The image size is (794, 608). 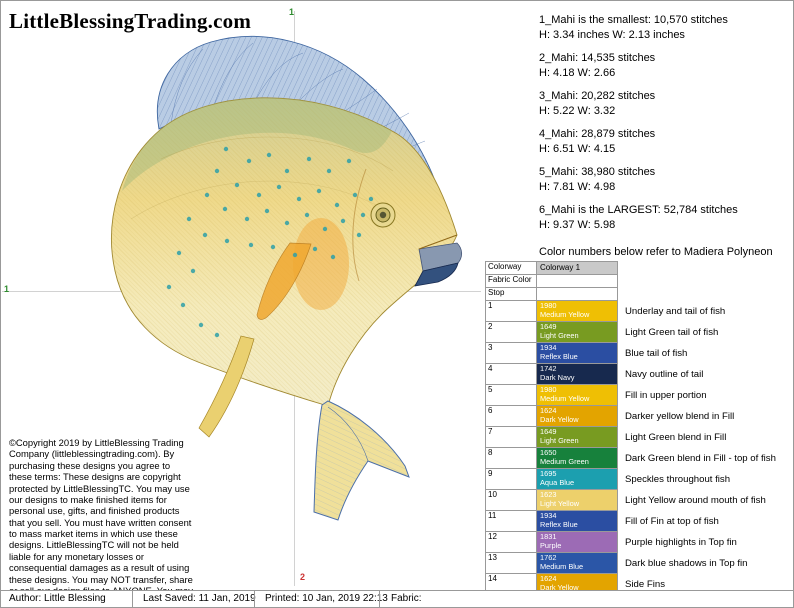 I want to click on row-number: 10, so click(x=511, y=500).